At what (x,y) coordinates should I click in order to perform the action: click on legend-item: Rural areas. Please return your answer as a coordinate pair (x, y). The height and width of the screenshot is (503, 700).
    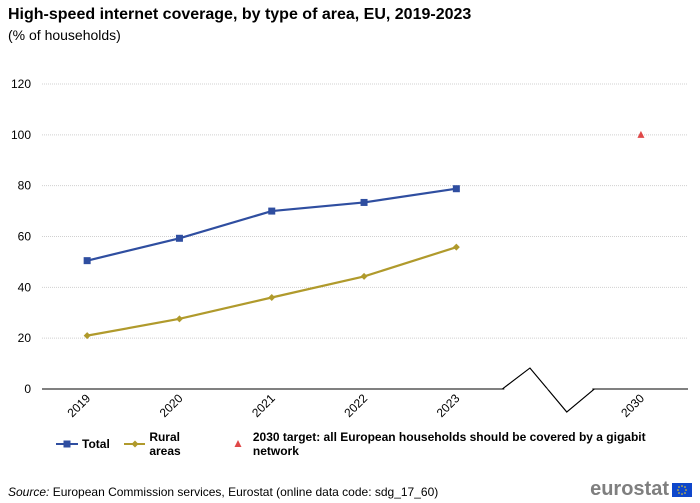
    Looking at the image, I should click on (168, 444).